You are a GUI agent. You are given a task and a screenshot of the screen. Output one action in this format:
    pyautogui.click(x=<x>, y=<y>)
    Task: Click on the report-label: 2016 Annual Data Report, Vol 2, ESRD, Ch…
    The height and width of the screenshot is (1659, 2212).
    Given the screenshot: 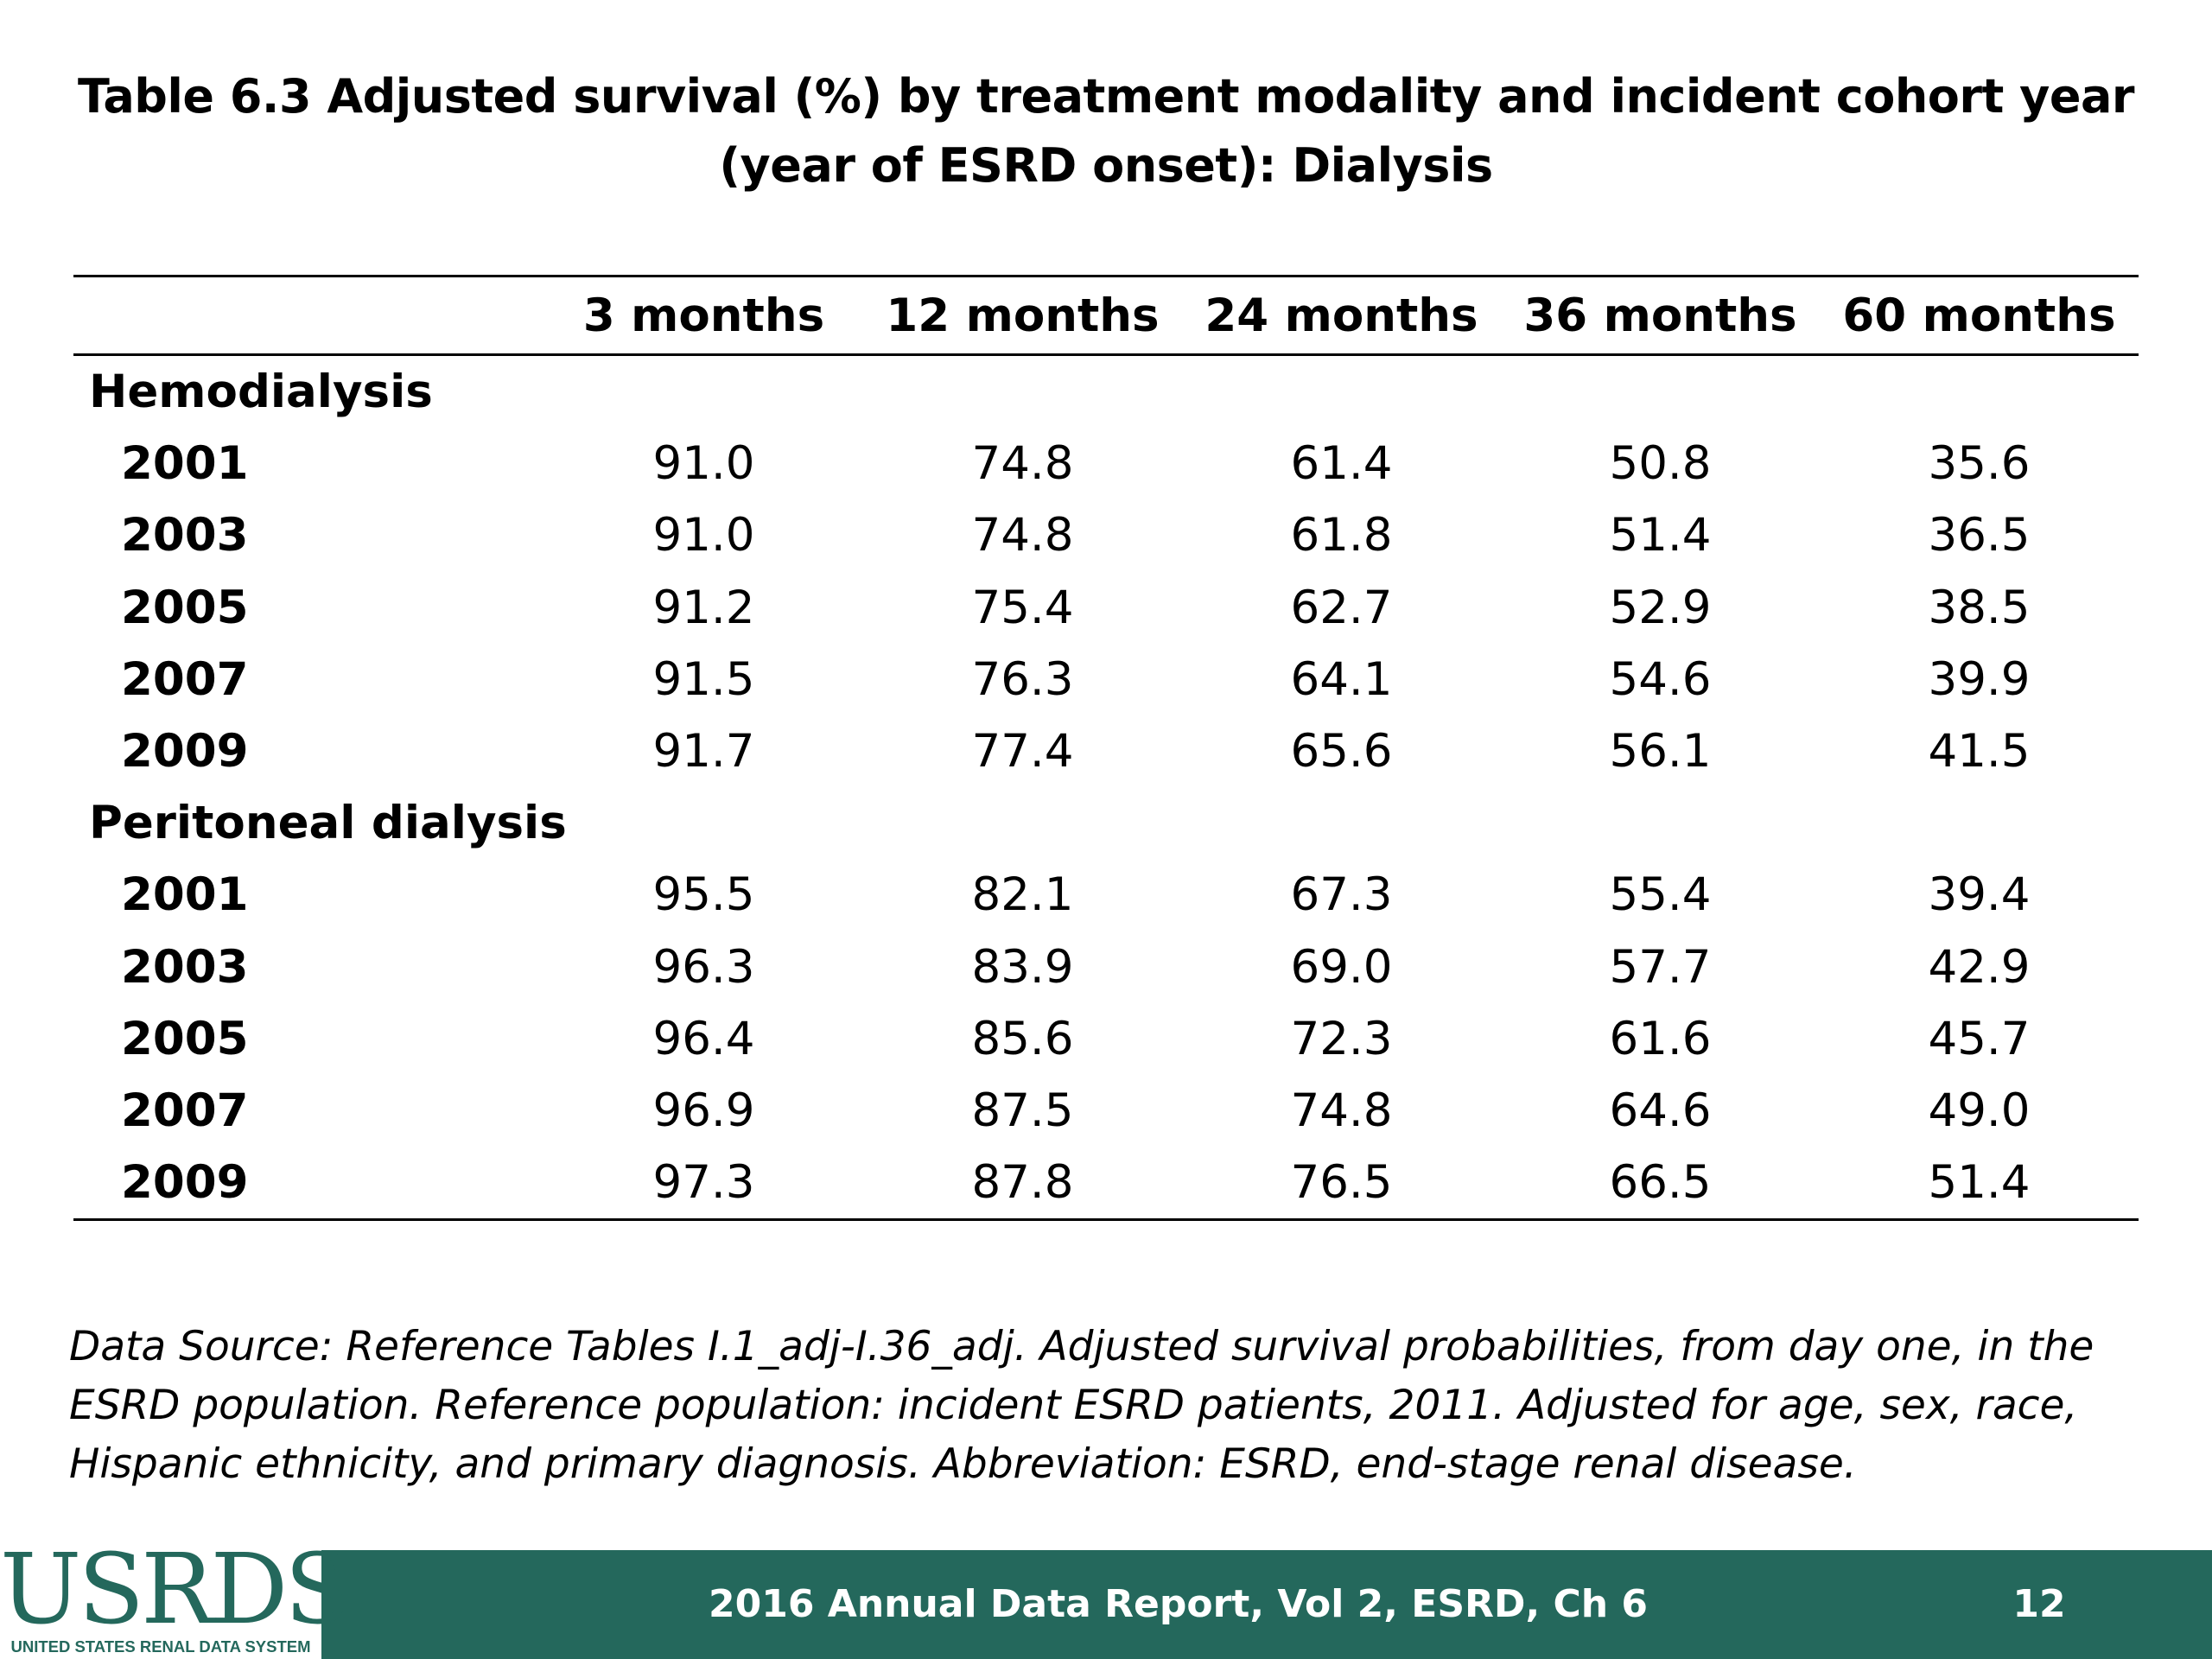 What is the action you would take?
    pyautogui.click(x=1179, y=1604)
    